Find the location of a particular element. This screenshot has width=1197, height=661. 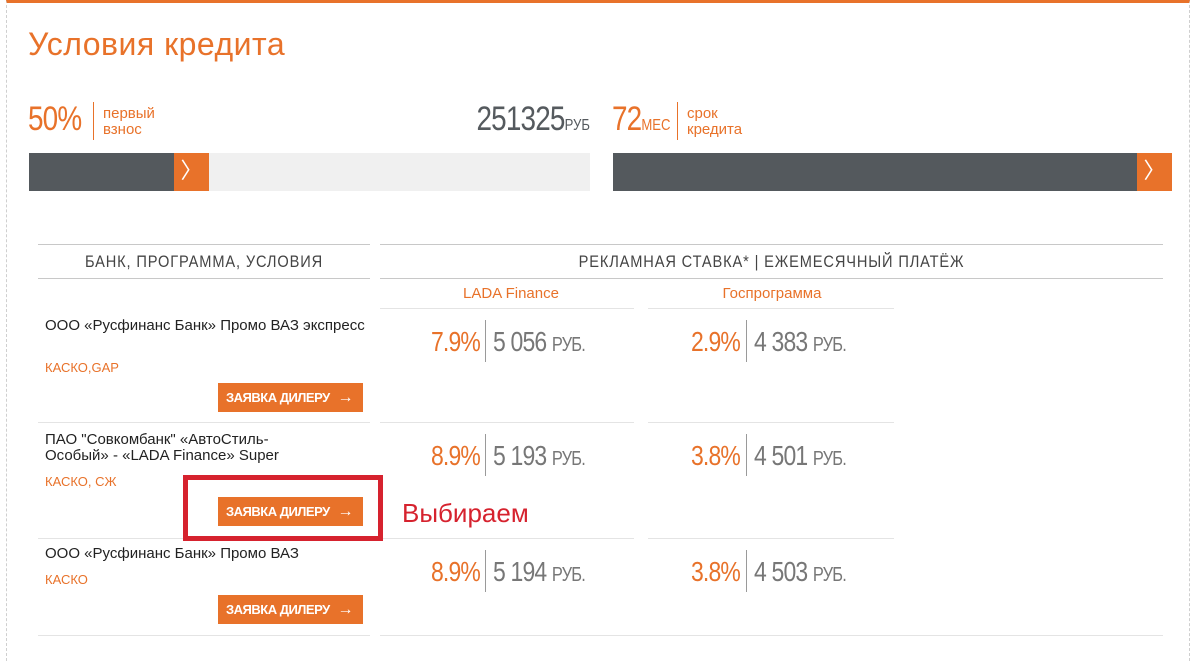

down-payment-slider: 〉 is located at coordinates (309, 172).